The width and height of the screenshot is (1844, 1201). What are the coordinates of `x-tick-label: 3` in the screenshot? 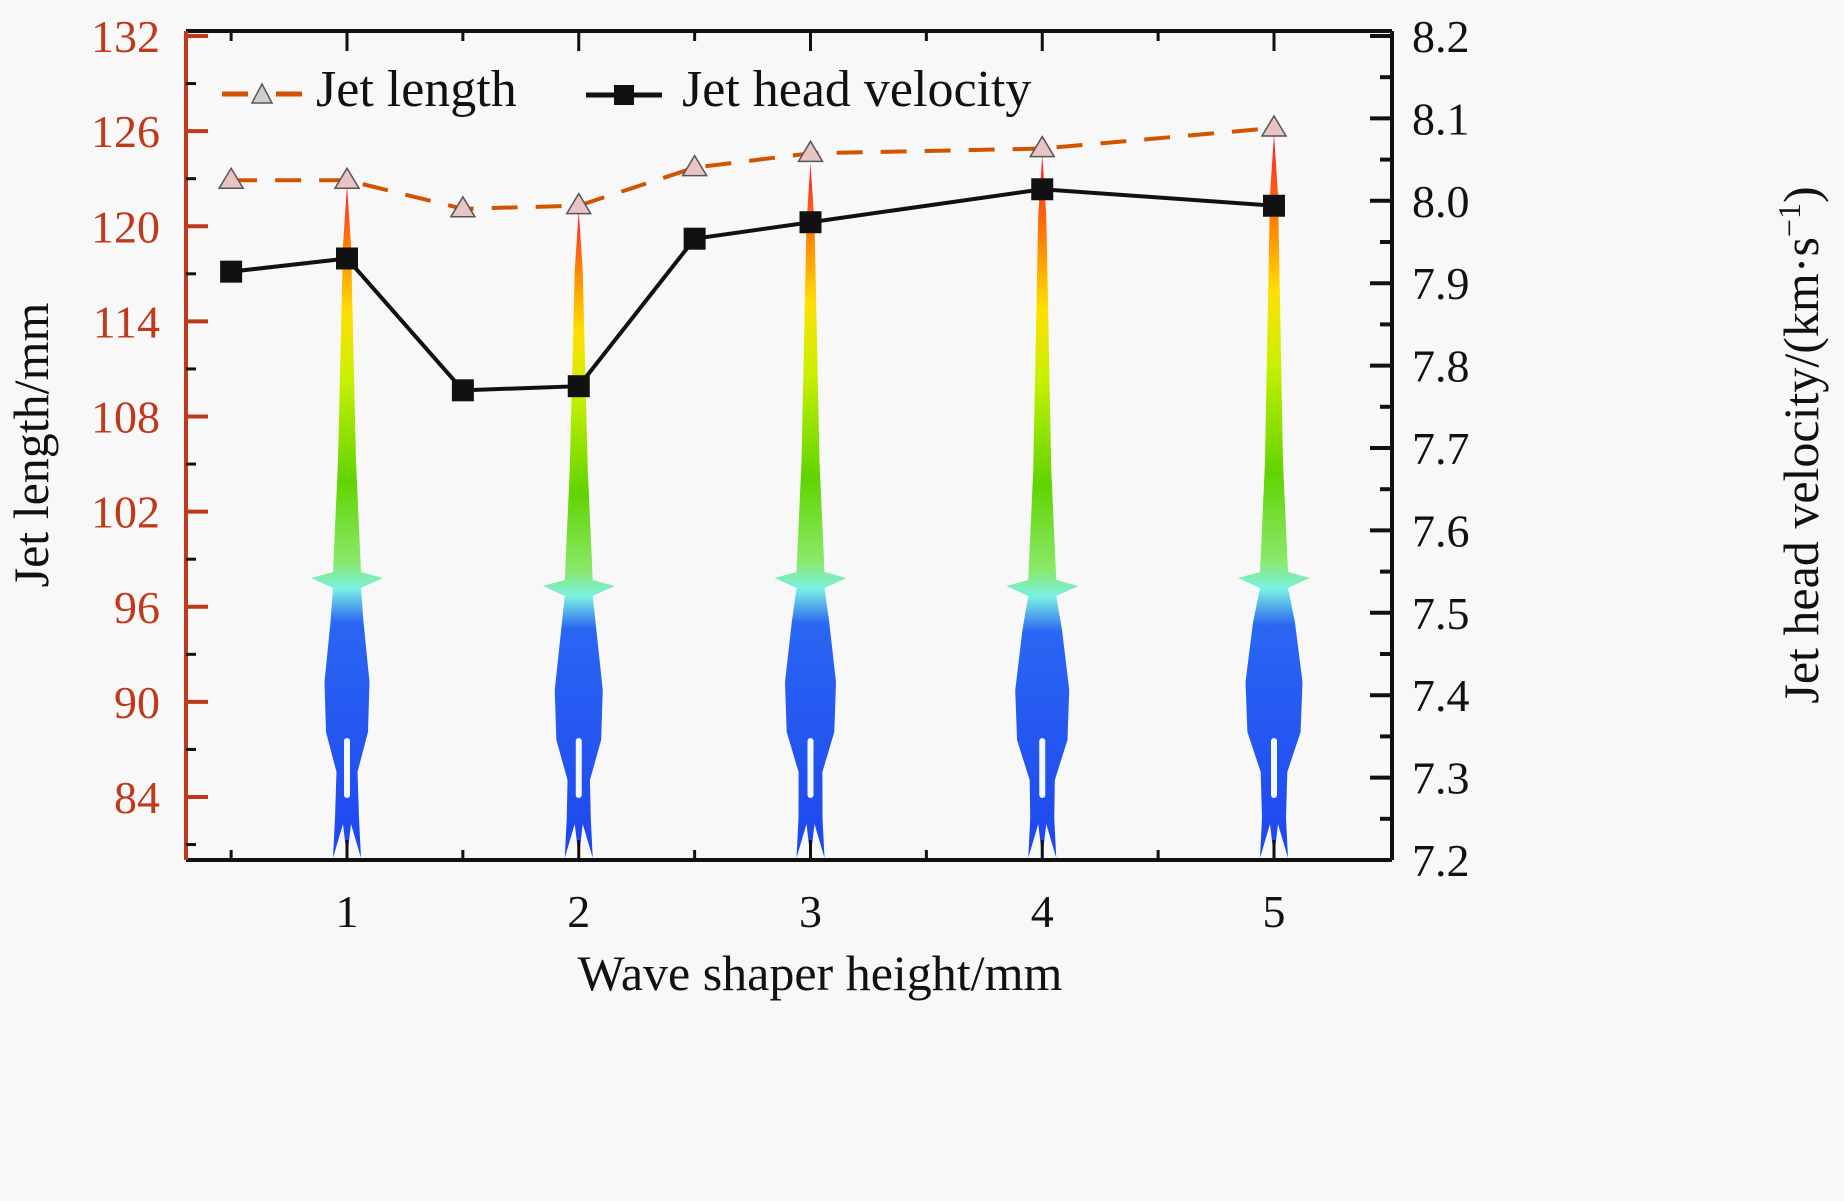 It's located at (810, 911).